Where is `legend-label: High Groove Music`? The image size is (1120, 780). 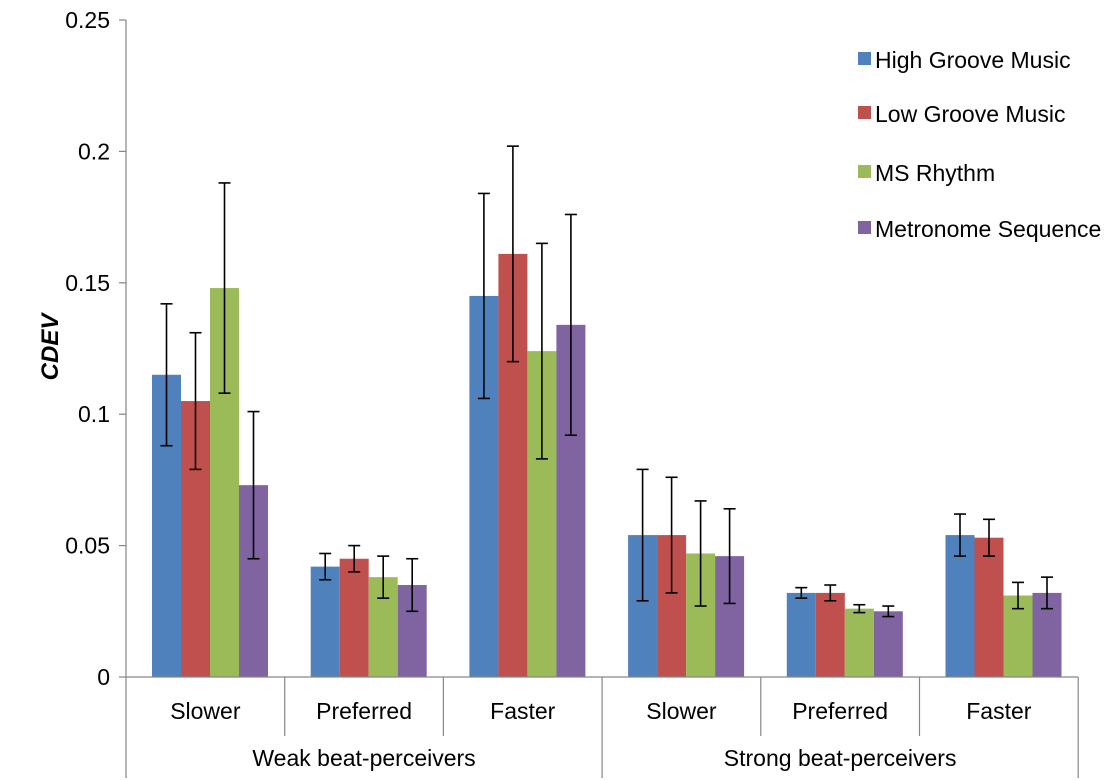
legend-label: High Groove Music is located at coordinates (973, 60).